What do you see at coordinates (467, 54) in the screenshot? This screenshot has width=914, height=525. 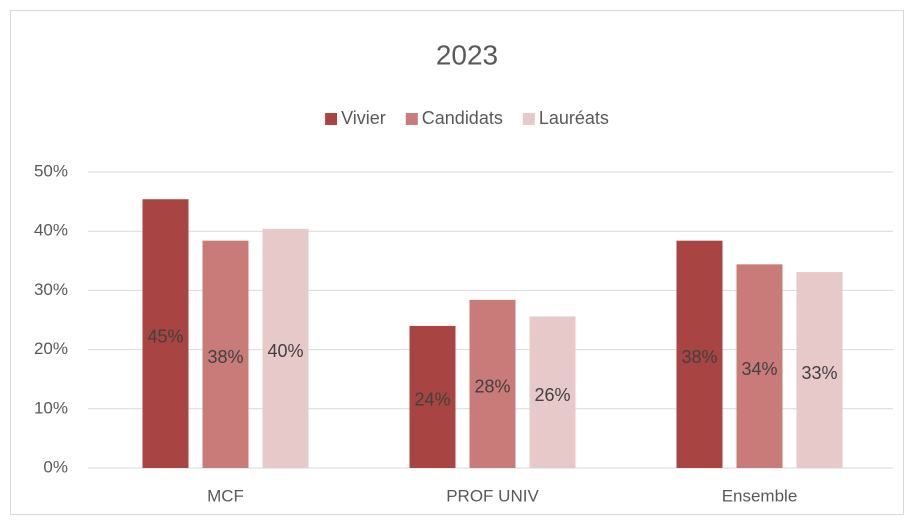 I see `chart-title: 2023` at bounding box center [467, 54].